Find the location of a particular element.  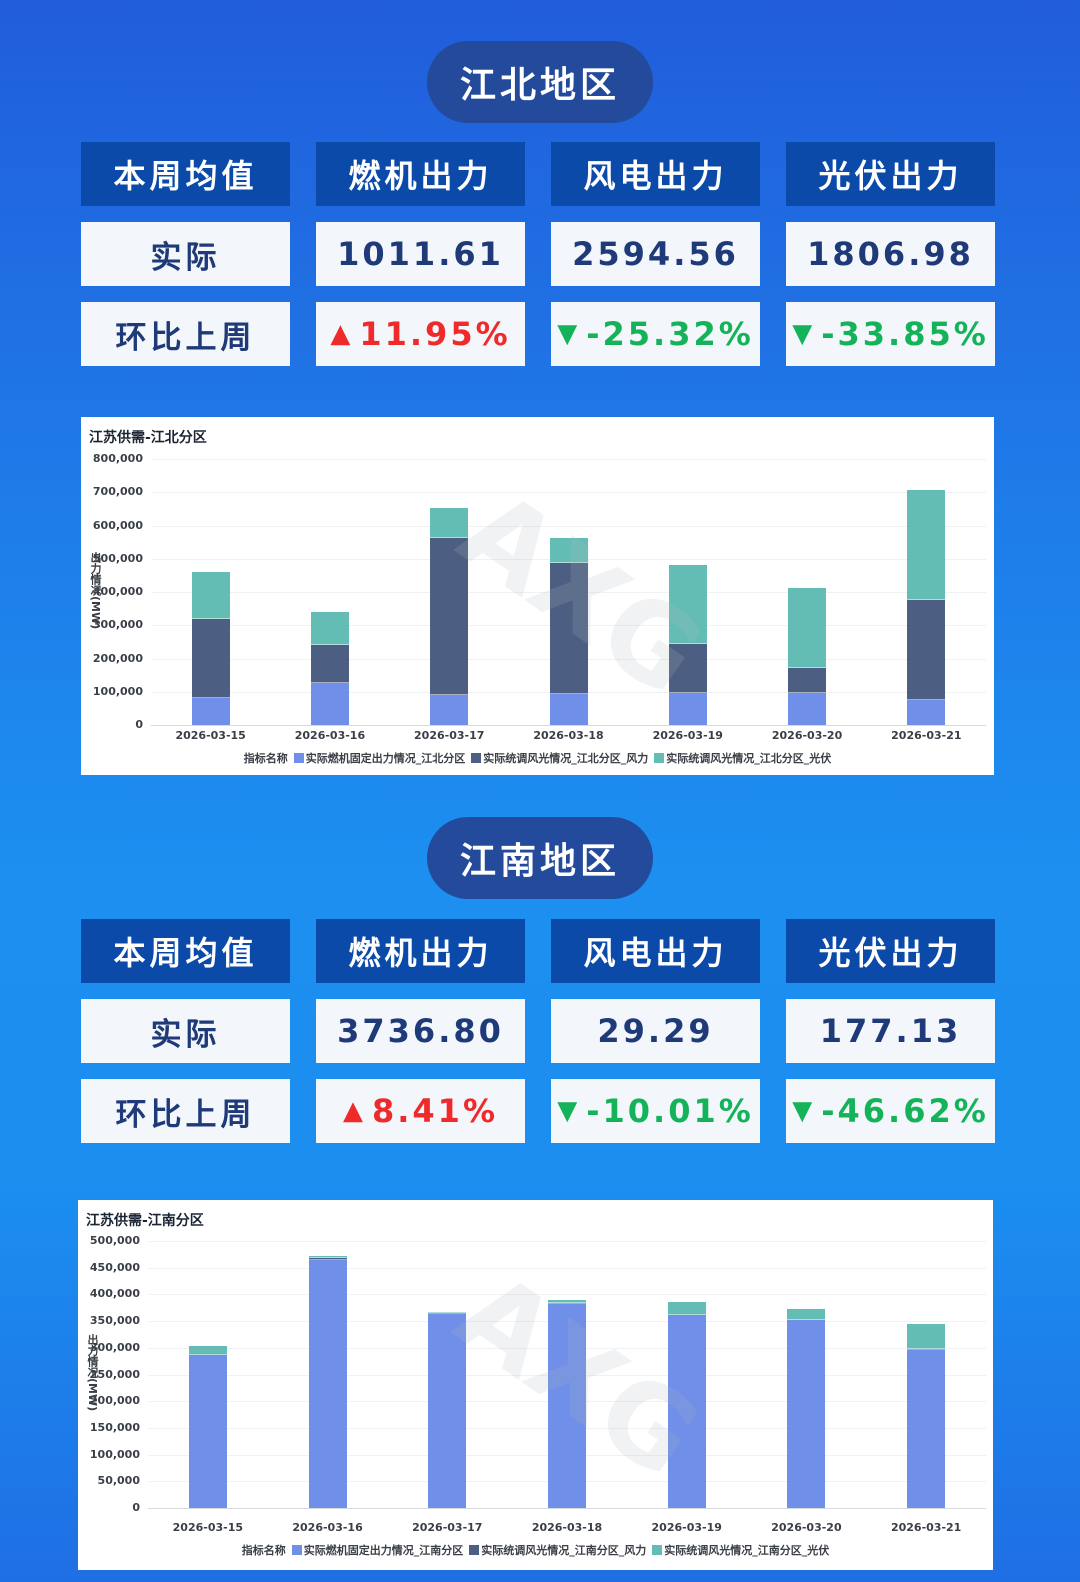

change-gas: ▲ 8.41% is located at coordinates (420, 1111).